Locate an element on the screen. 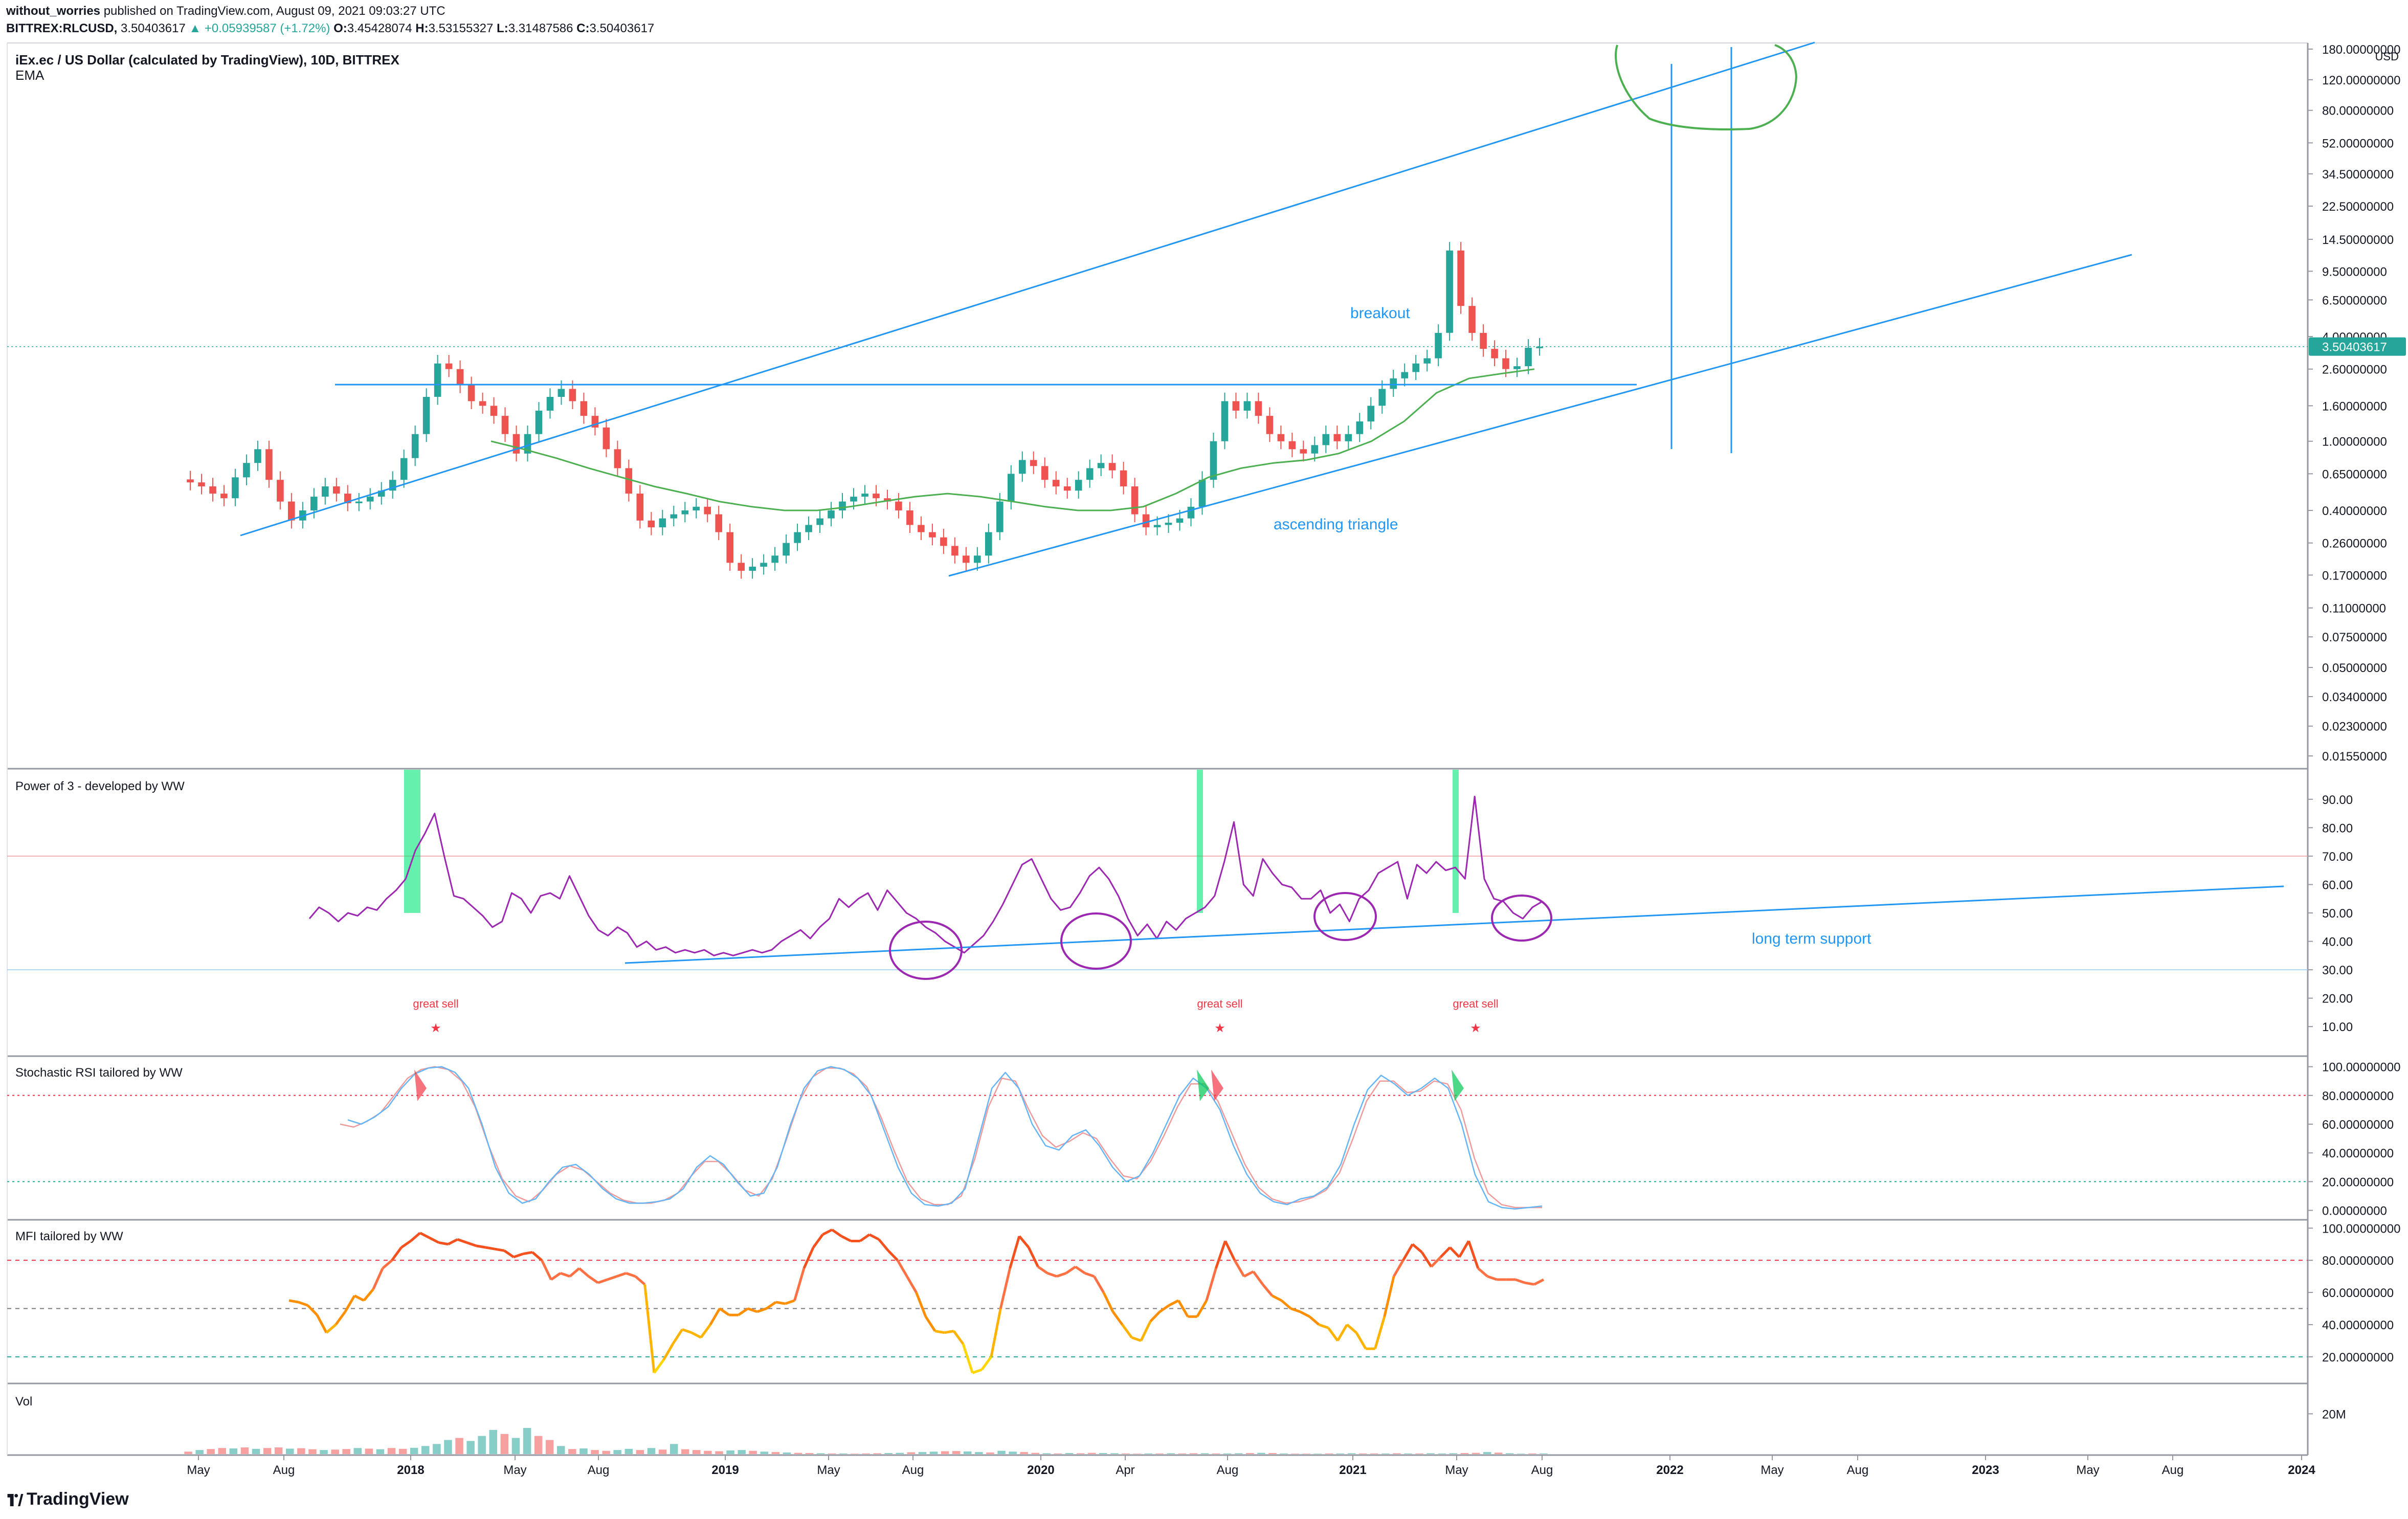 This screenshot has height=1519, width=2408. price-tick-label: 14.50000000 is located at coordinates (2358, 240).